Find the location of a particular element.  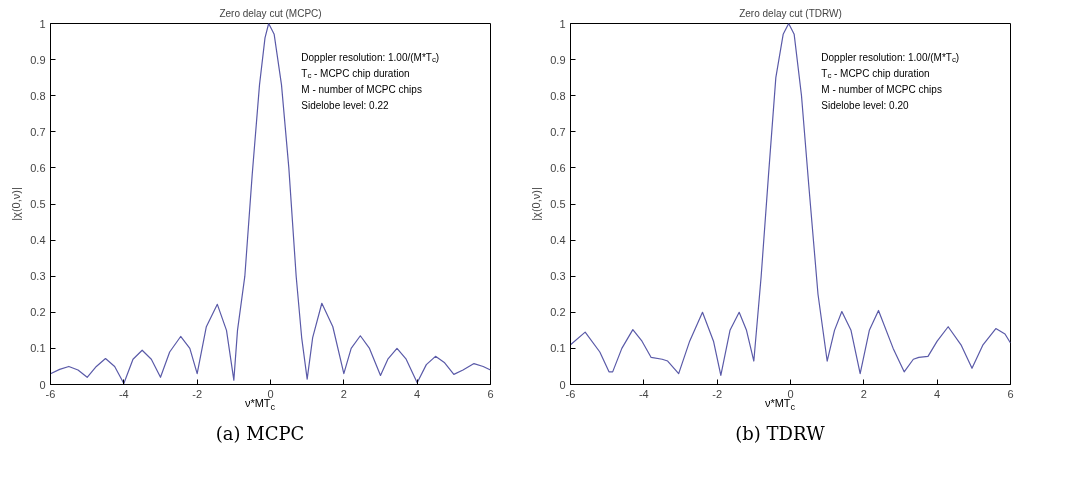

chart-title: Zero delay cut (MCPC) is located at coordinates (270, 13).